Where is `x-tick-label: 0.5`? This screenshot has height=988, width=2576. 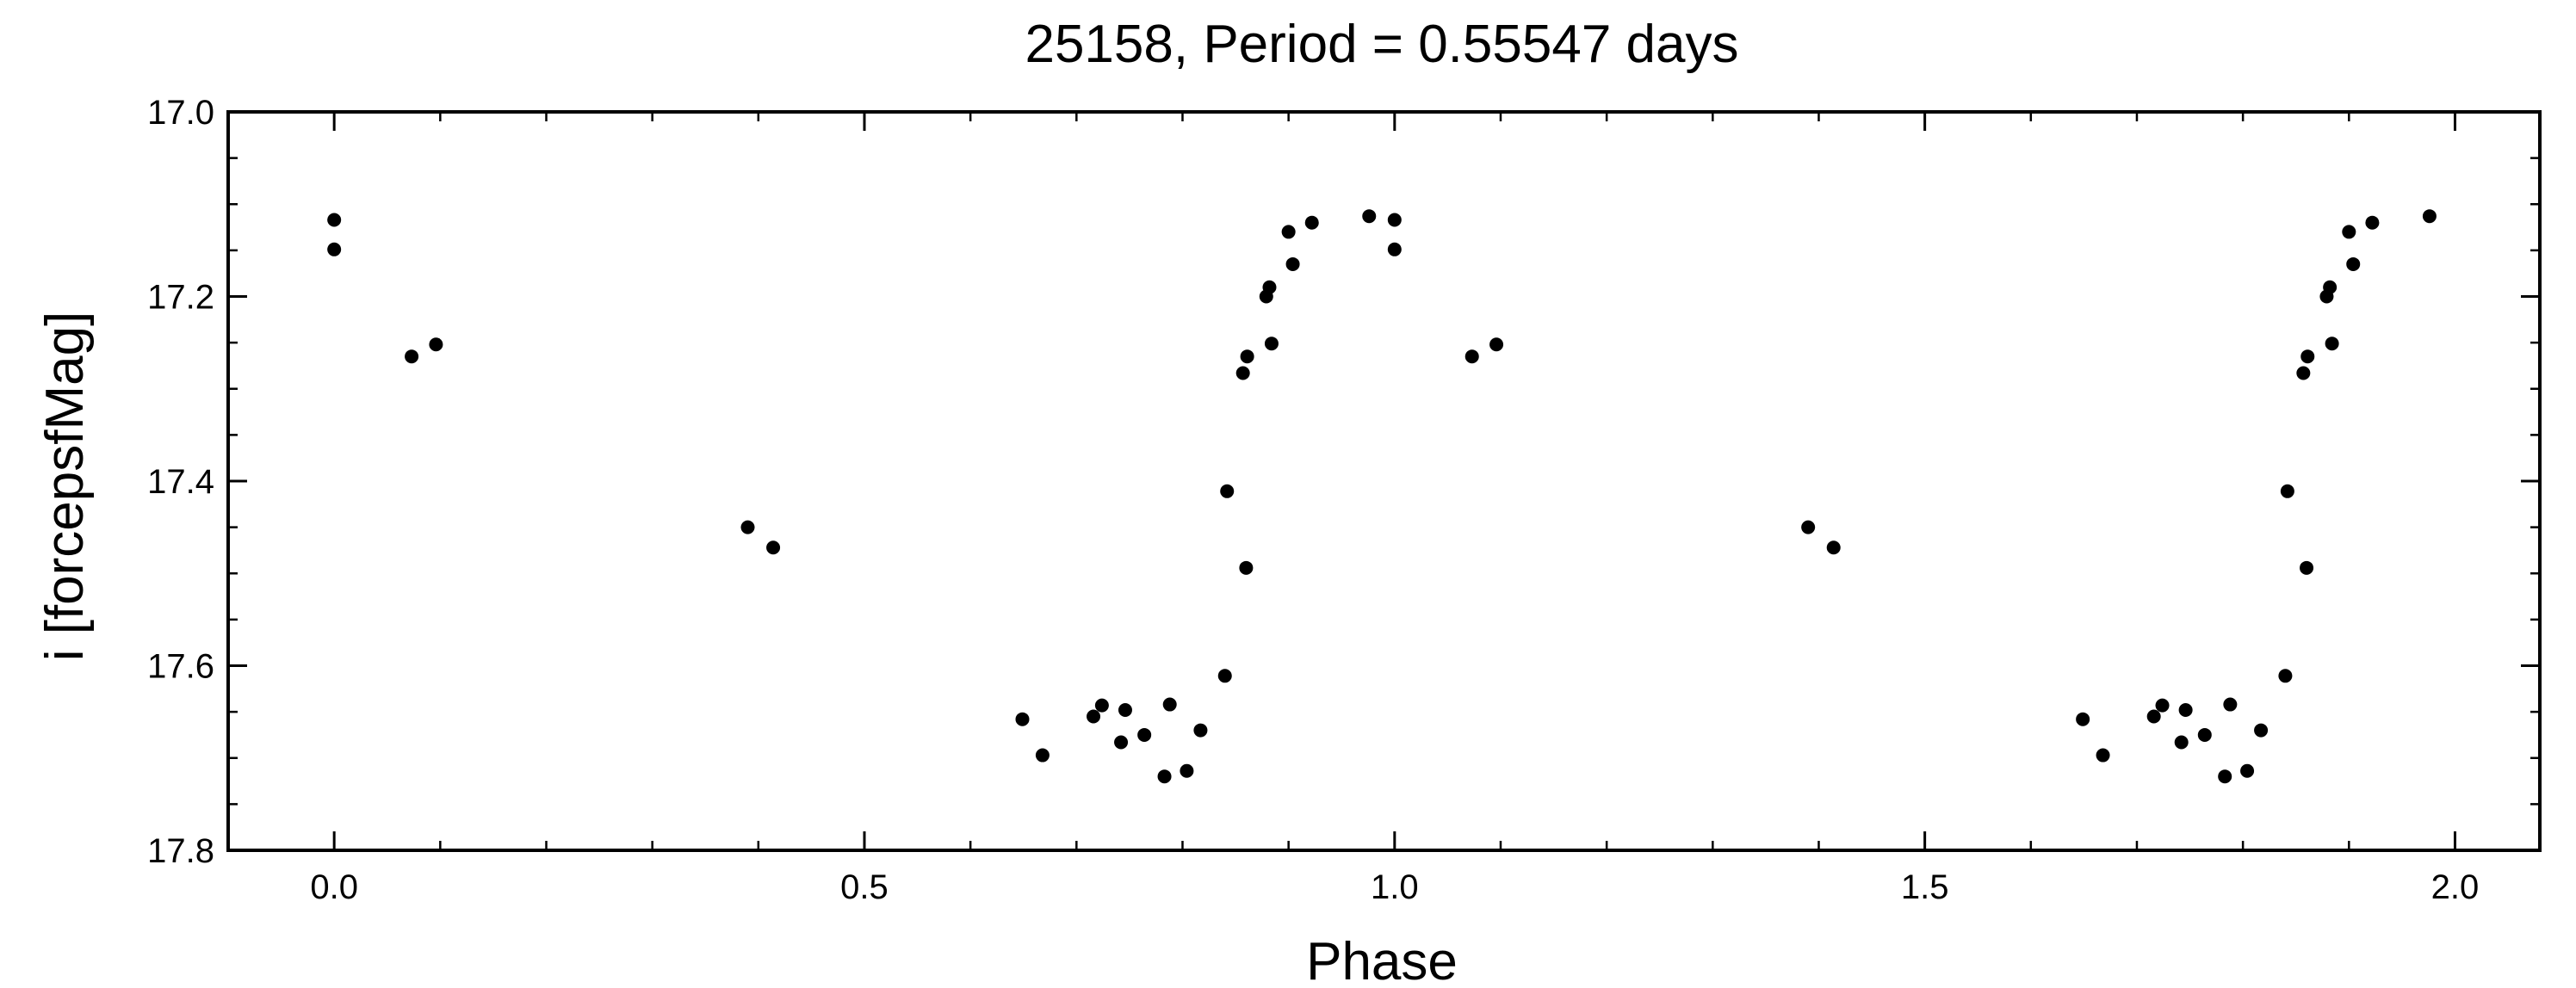
x-tick-label: 0.5 is located at coordinates (865, 887).